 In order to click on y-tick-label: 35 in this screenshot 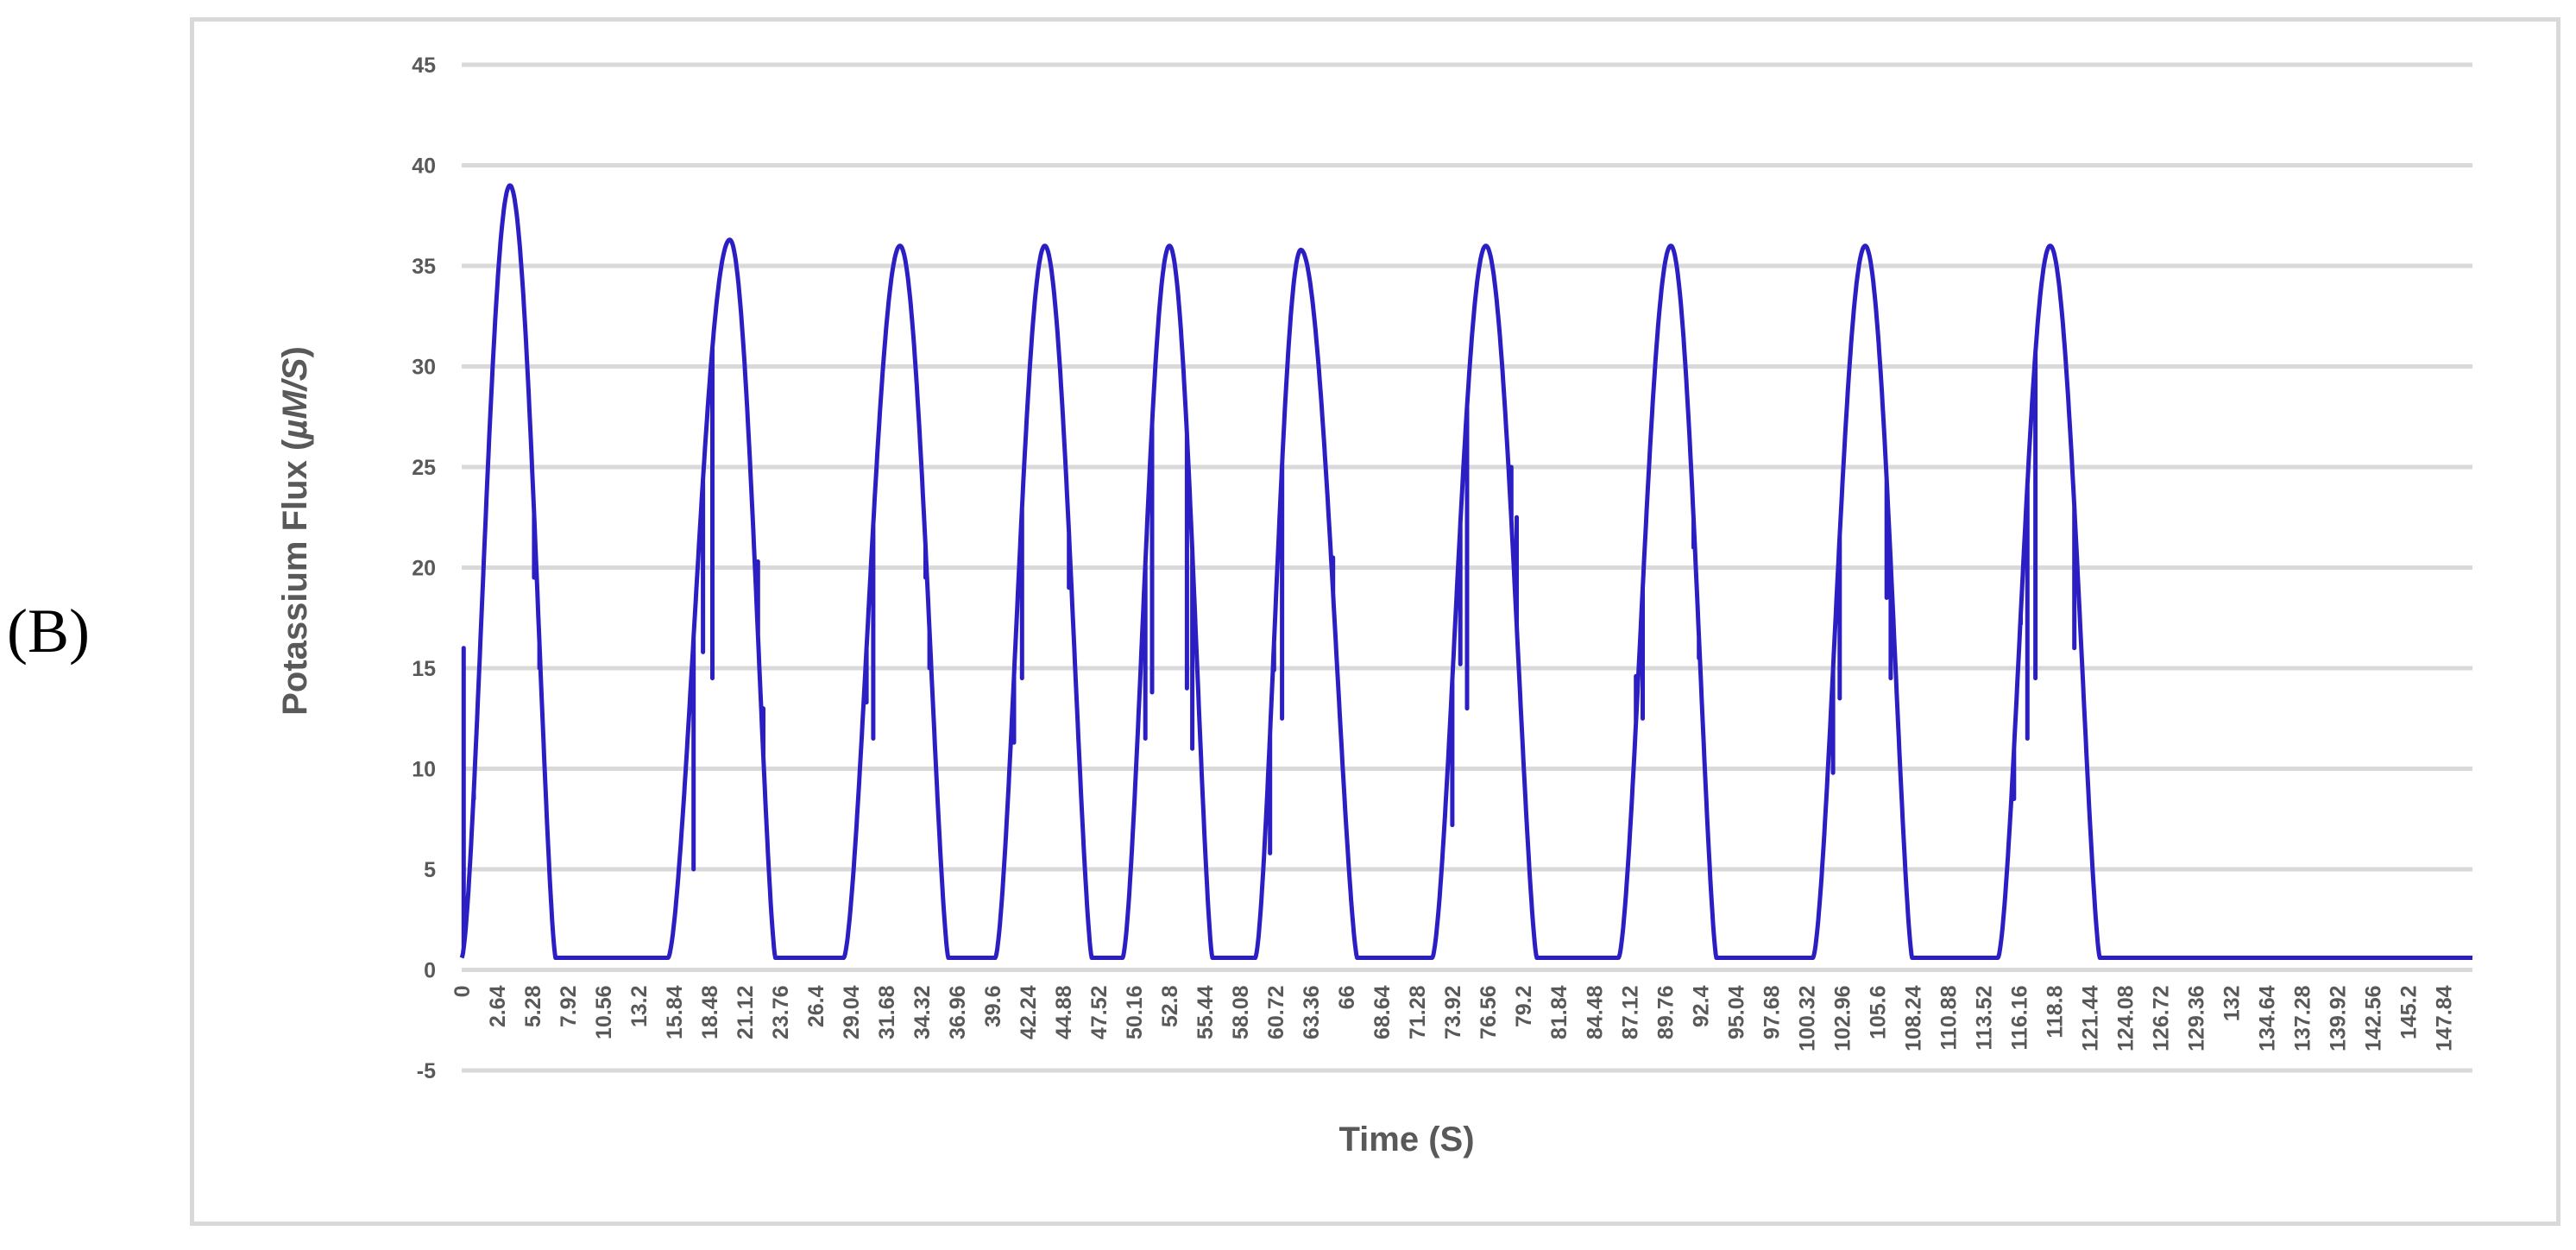, I will do `click(424, 267)`.